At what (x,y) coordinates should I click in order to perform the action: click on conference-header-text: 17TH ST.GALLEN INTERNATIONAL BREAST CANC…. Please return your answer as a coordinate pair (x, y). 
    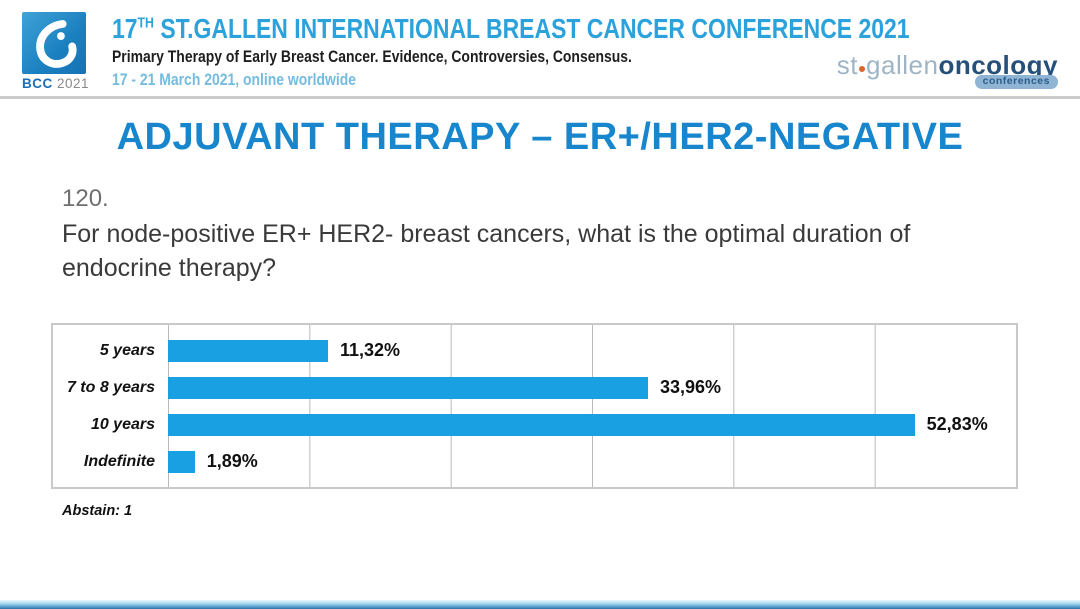
    Looking at the image, I should click on (586, 51).